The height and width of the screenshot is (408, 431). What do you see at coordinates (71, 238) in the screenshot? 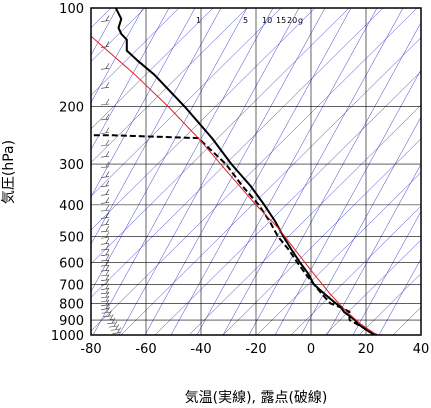
I see `y-tick-label: 500` at bounding box center [71, 238].